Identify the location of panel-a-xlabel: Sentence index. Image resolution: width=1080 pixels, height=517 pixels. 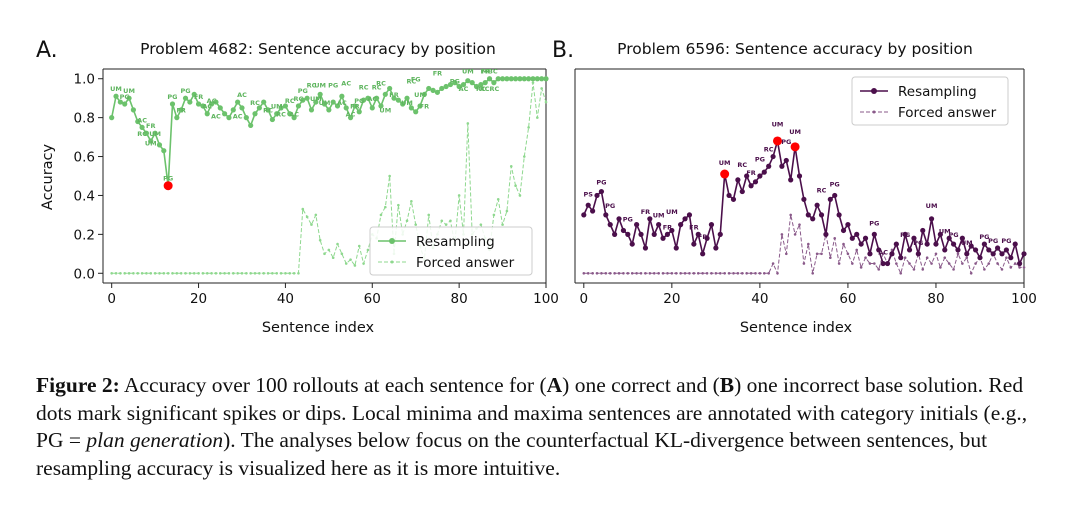
(318, 328).